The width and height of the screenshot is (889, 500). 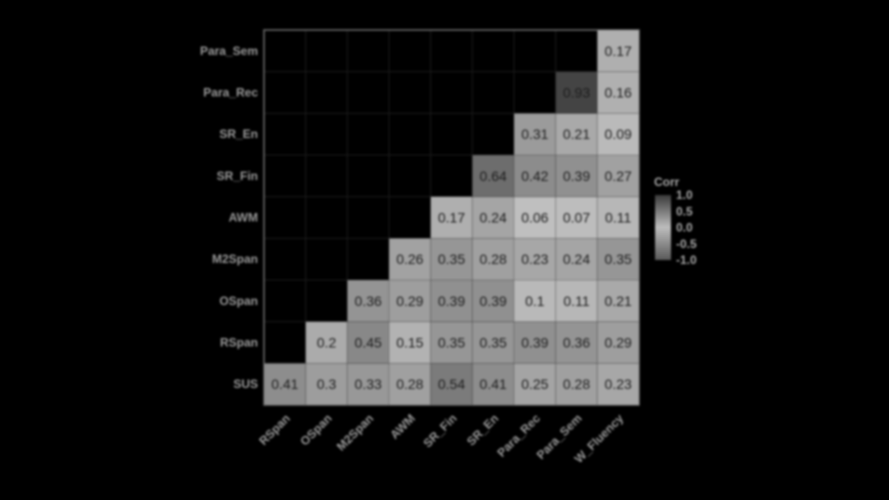 I want to click on cell-value-label: 0.3, so click(x=327, y=384).